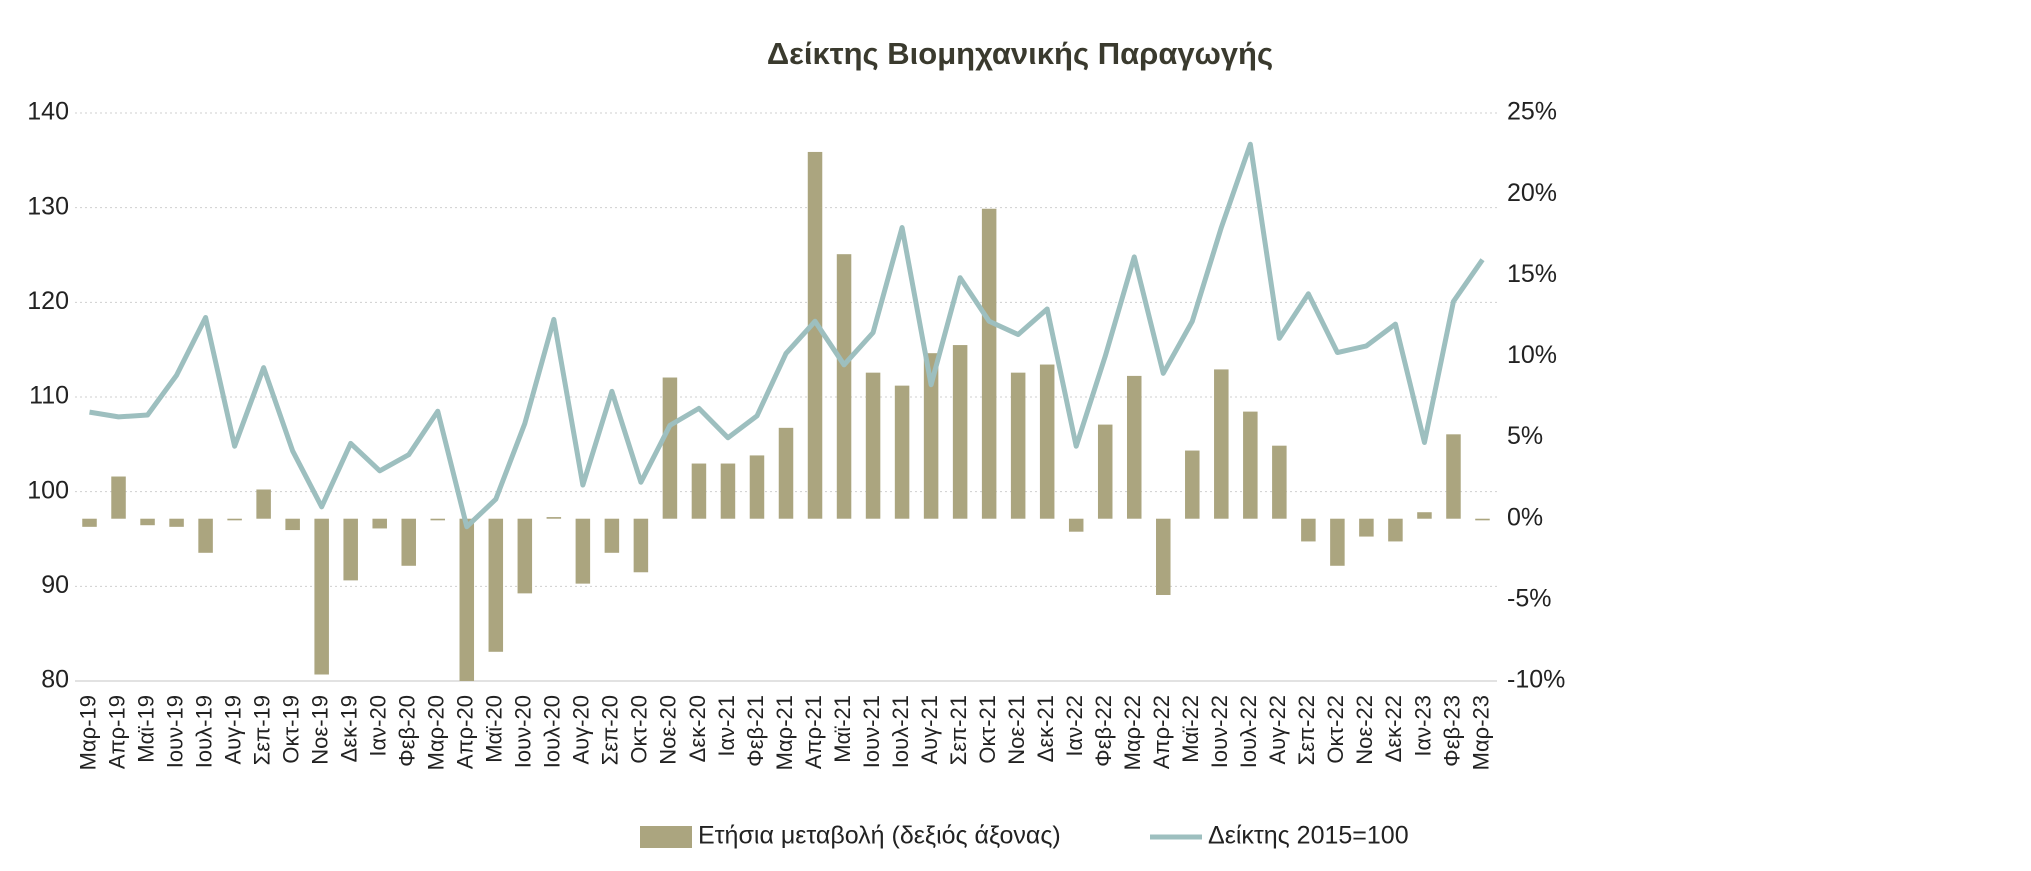 Image resolution: width=2031 pixels, height=871 pixels. I want to click on y2-tick-label: 15%, so click(1532, 274).